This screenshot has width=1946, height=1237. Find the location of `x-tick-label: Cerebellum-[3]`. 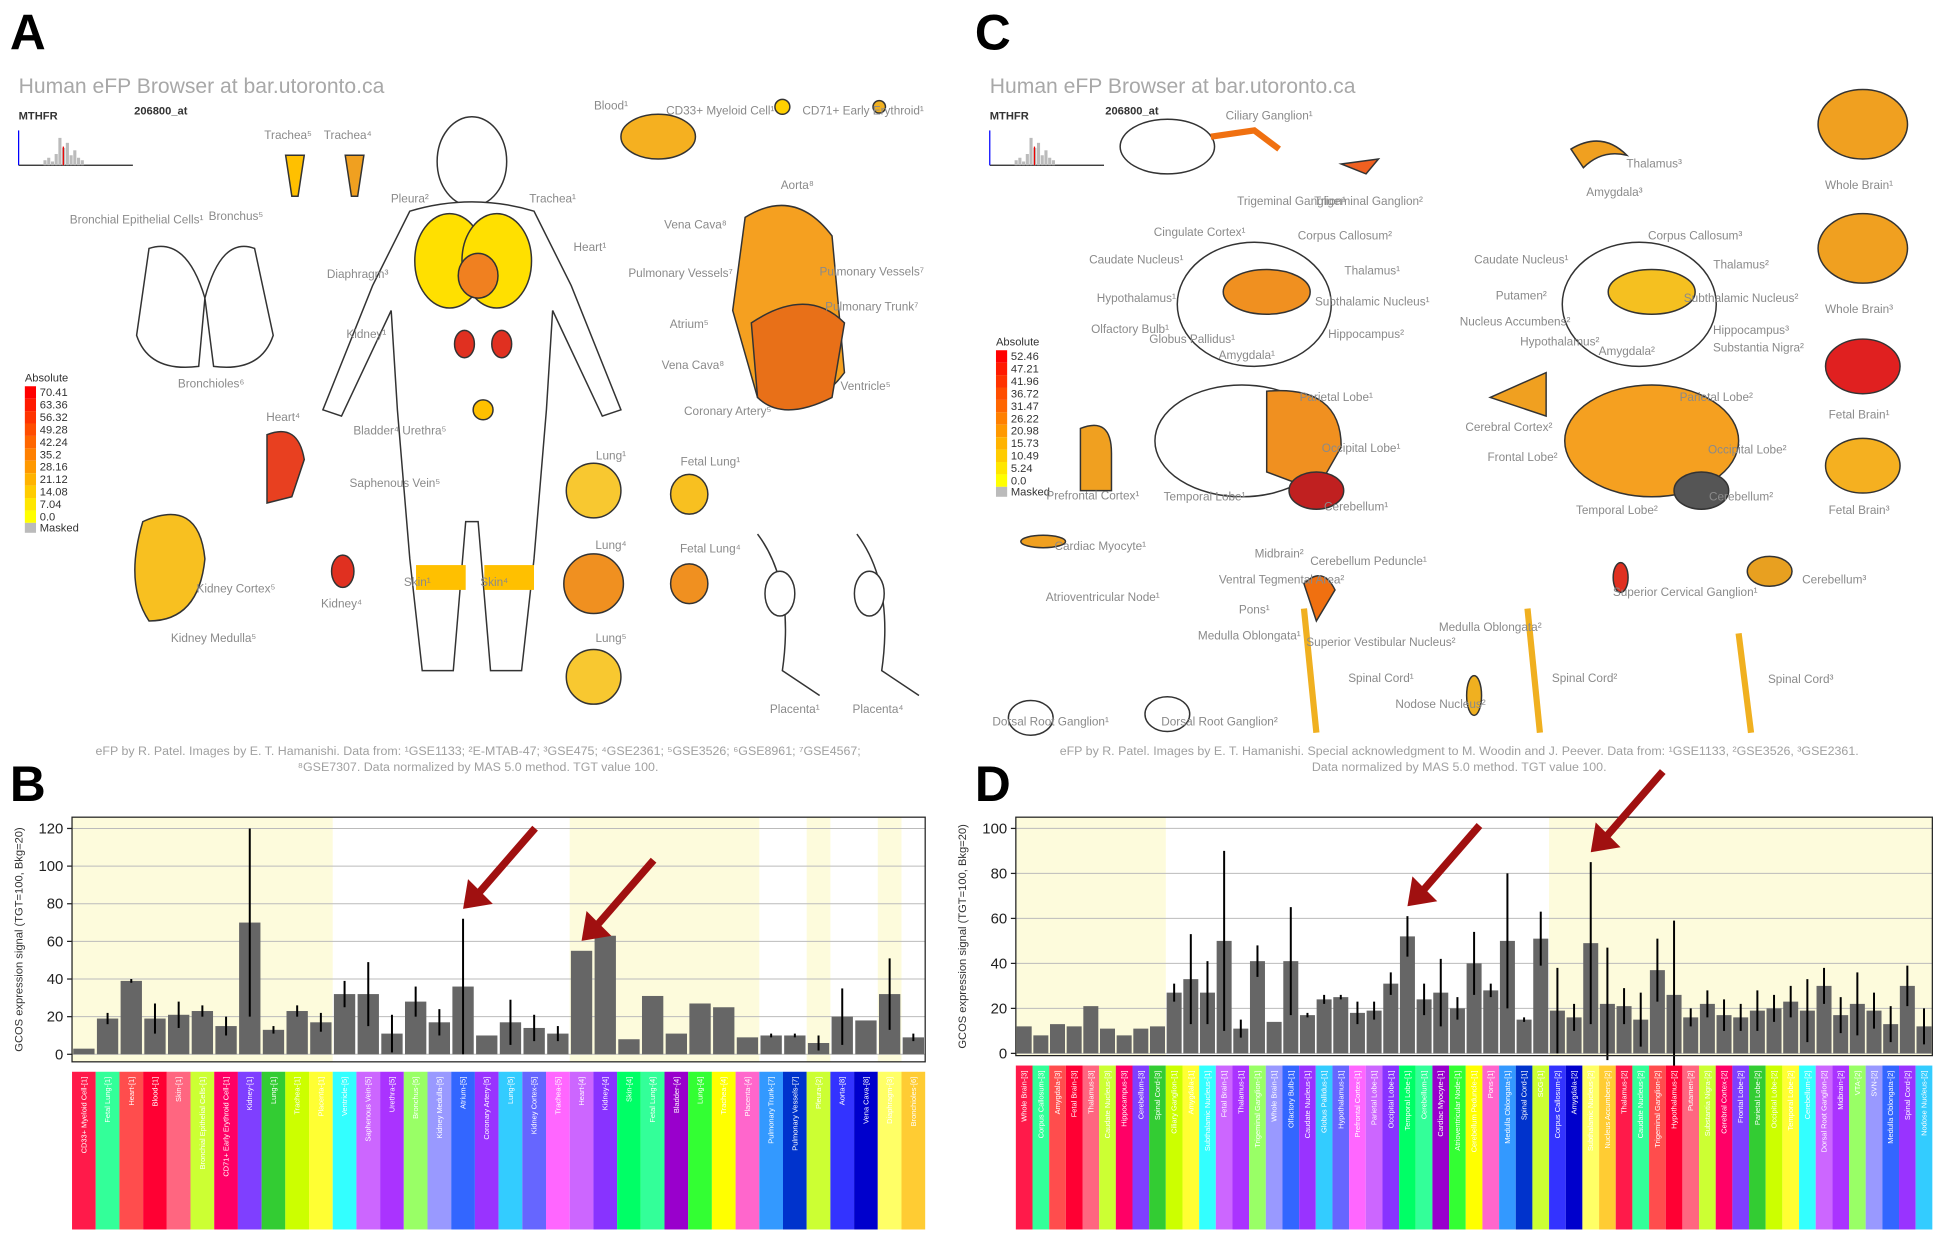

x-tick-label: Cerebellum-[3] is located at coordinates (1140, 1095).